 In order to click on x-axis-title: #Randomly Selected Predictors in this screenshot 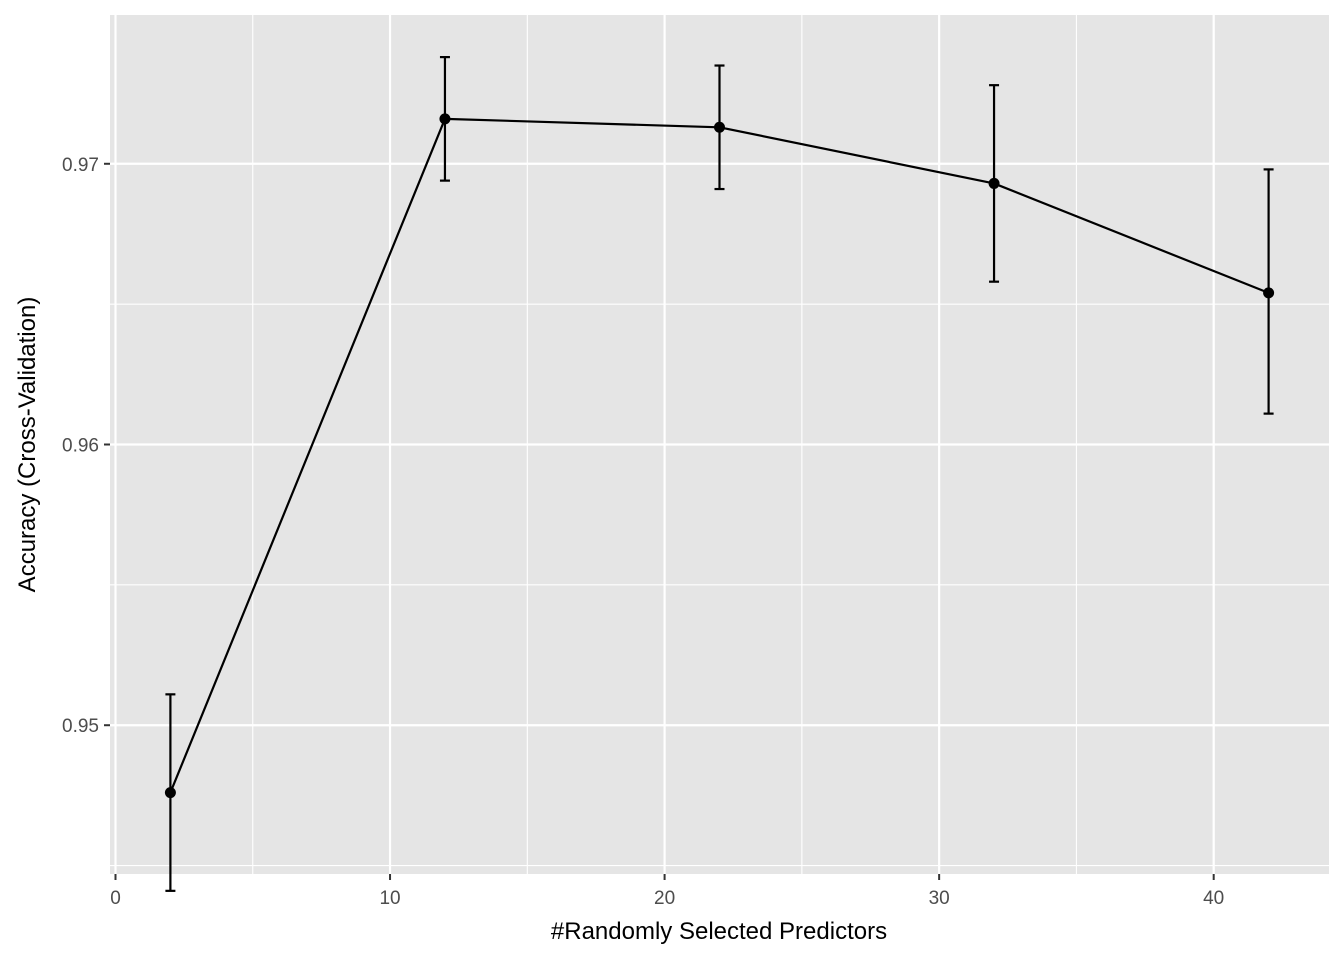, I will do `click(719, 931)`.